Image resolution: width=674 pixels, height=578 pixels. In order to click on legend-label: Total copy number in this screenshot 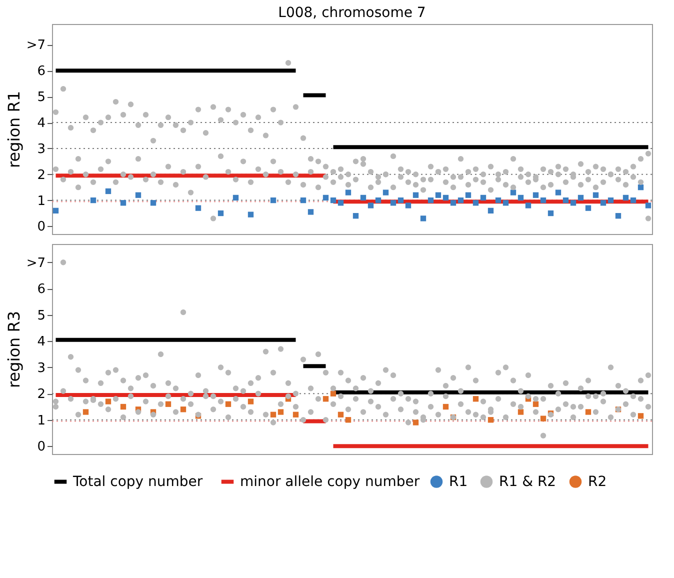, I will do `click(137, 482)`.